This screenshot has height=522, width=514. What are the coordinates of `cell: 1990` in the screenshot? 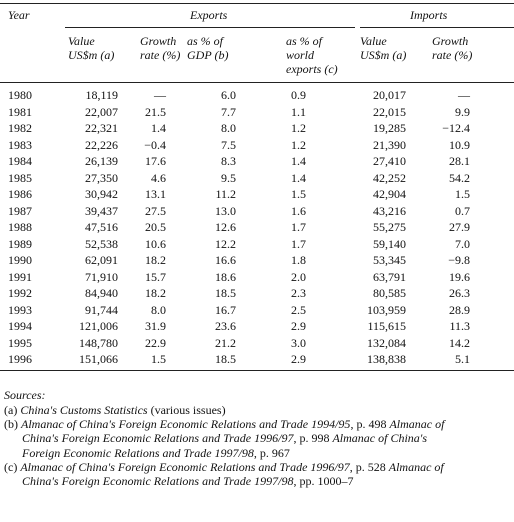 It's located at (20, 260).